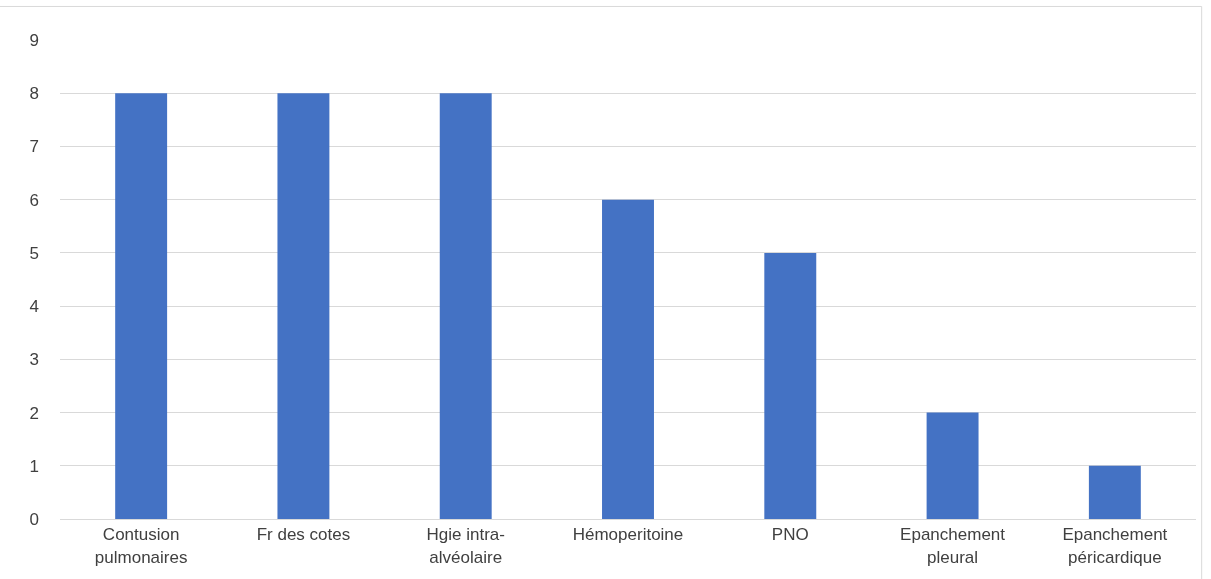 This screenshot has width=1211, height=579. What do you see at coordinates (34, 360) in the screenshot?
I see `y-tick-label: 3` at bounding box center [34, 360].